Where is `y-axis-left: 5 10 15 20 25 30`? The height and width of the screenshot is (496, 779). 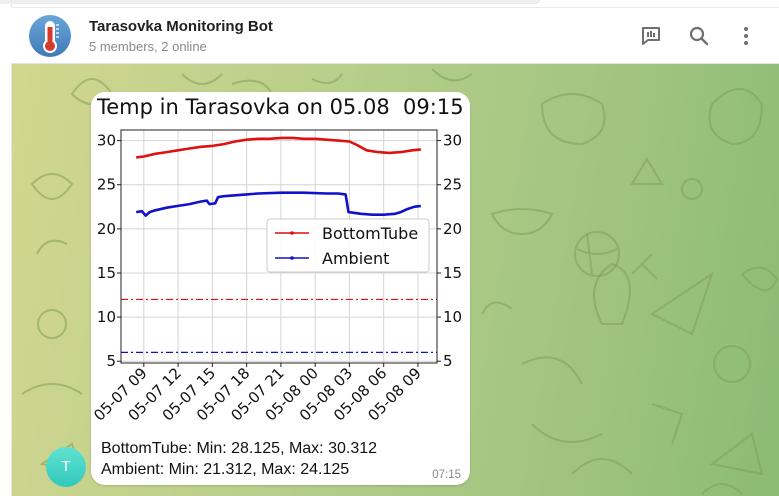 y-axis-left: 5 10 15 20 25 30 is located at coordinates (109, 251).